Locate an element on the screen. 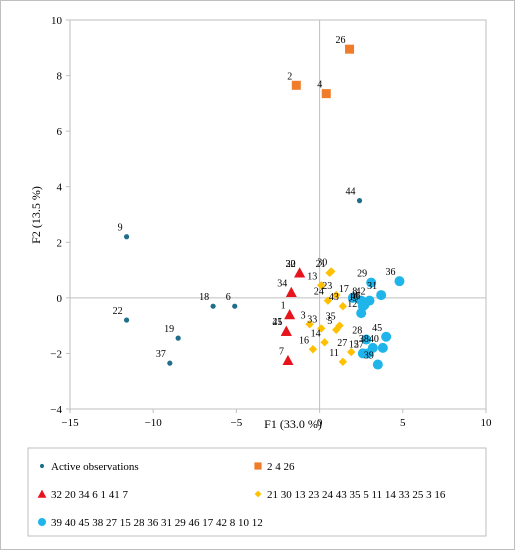 Image resolution: width=515 pixels, height=550 pixels. legend-label: 32 20 34 6 1 41 7 is located at coordinates (90, 495).